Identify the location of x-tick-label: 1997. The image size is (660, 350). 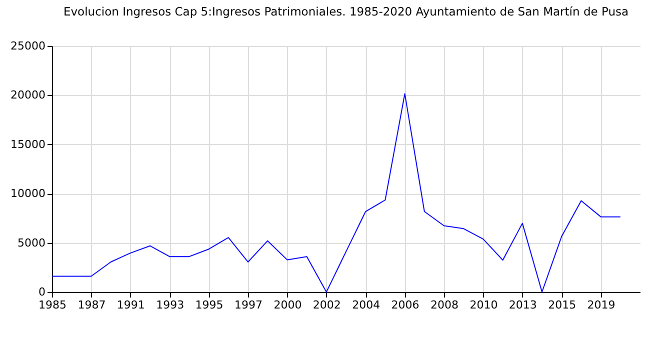
(248, 305).